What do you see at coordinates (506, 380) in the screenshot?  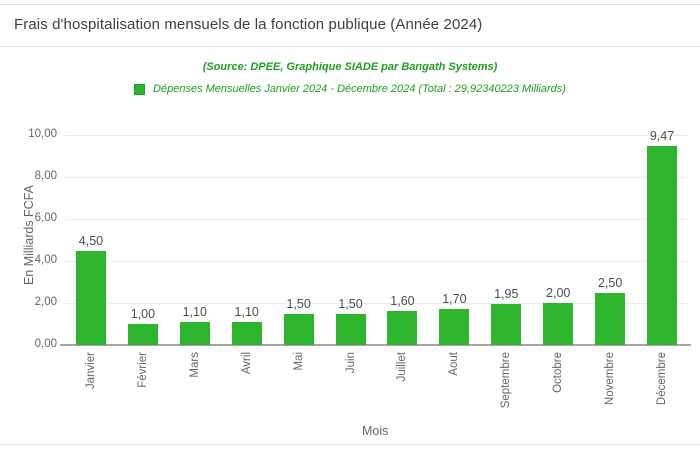 I see `x-axis-tick-label: Septembre` at bounding box center [506, 380].